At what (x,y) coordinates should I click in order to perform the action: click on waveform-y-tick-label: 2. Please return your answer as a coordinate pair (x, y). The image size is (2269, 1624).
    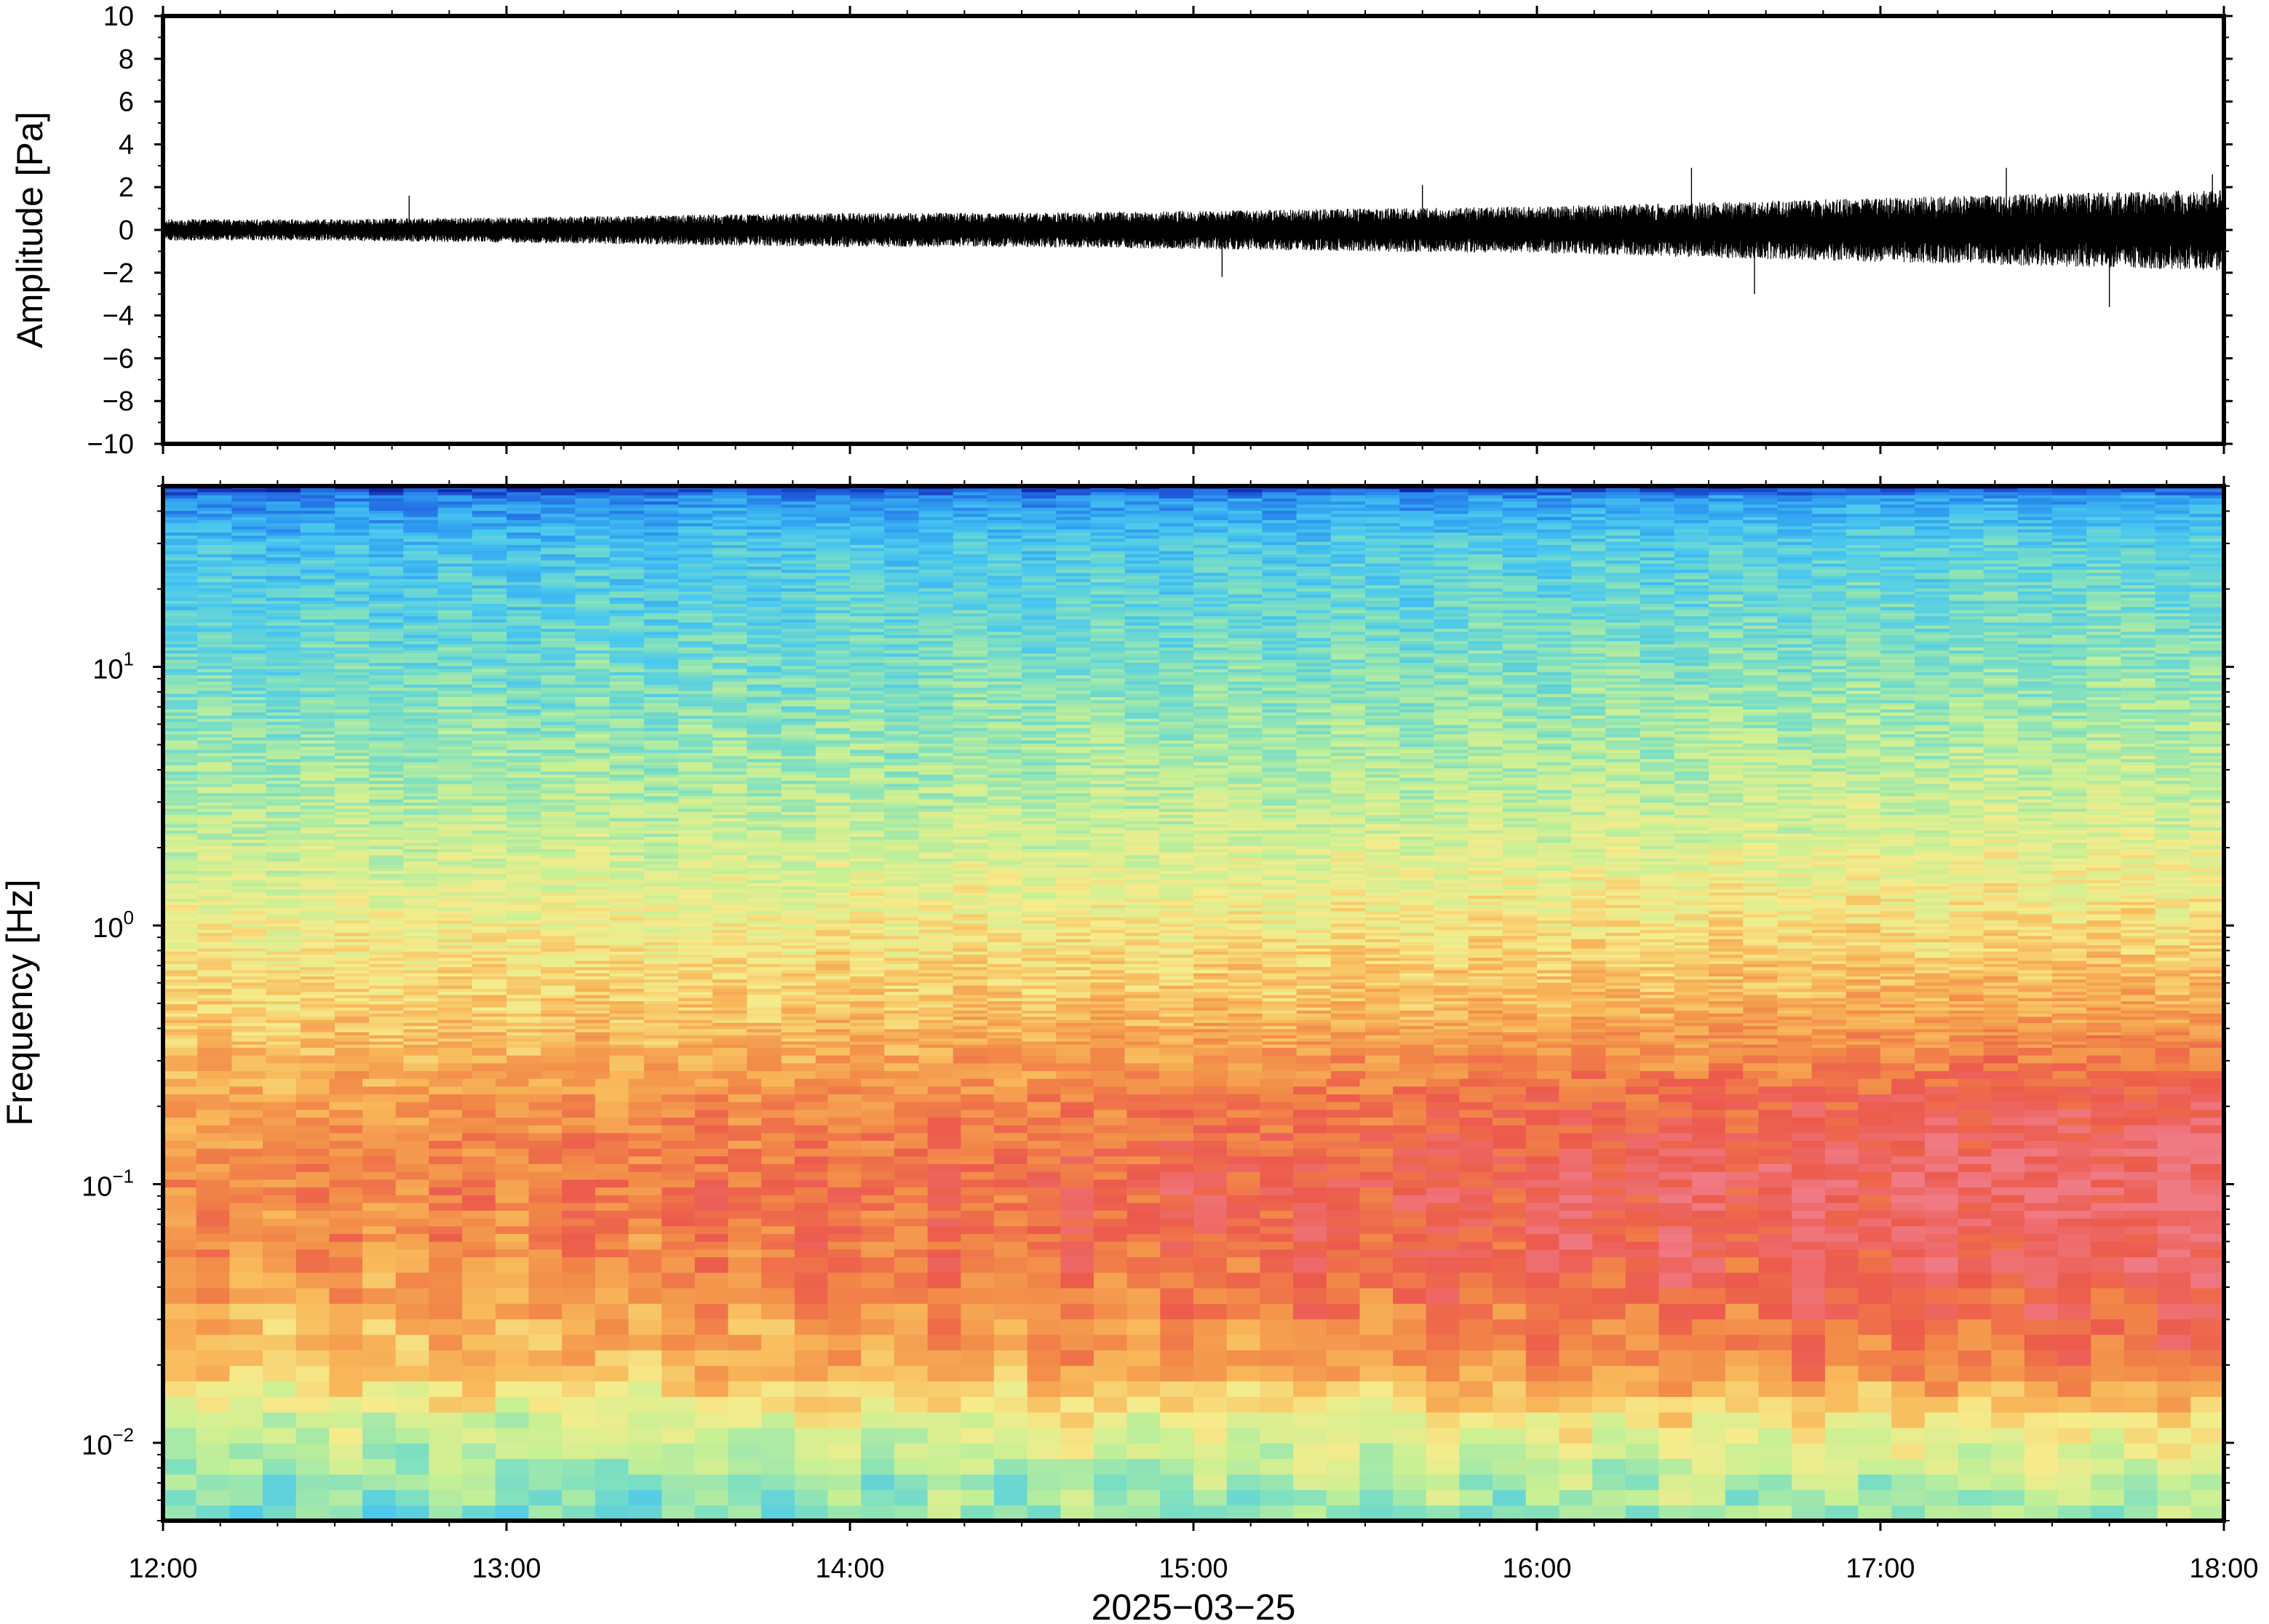
    Looking at the image, I should click on (126, 187).